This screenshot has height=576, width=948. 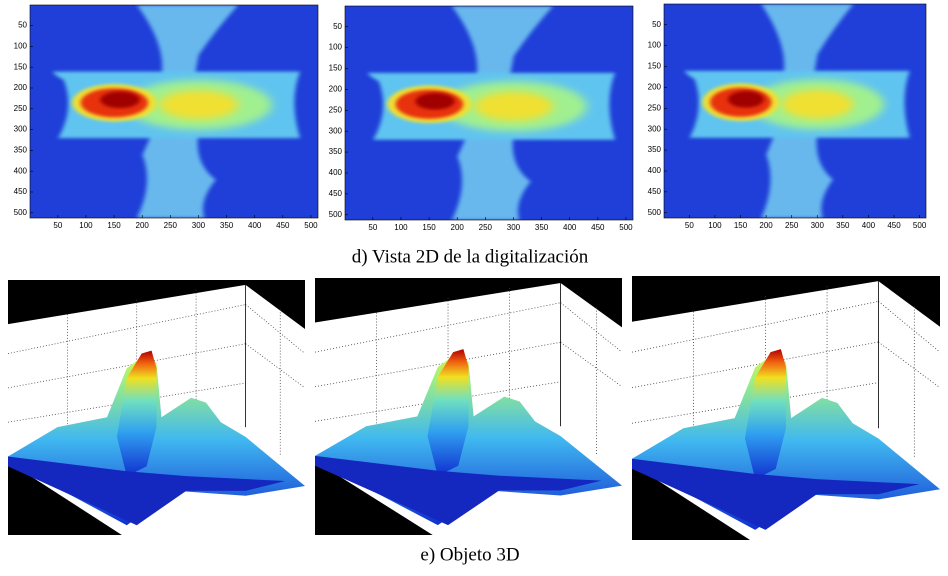 What do you see at coordinates (469, 554) in the screenshot?
I see `caption: e) Objeto 3D` at bounding box center [469, 554].